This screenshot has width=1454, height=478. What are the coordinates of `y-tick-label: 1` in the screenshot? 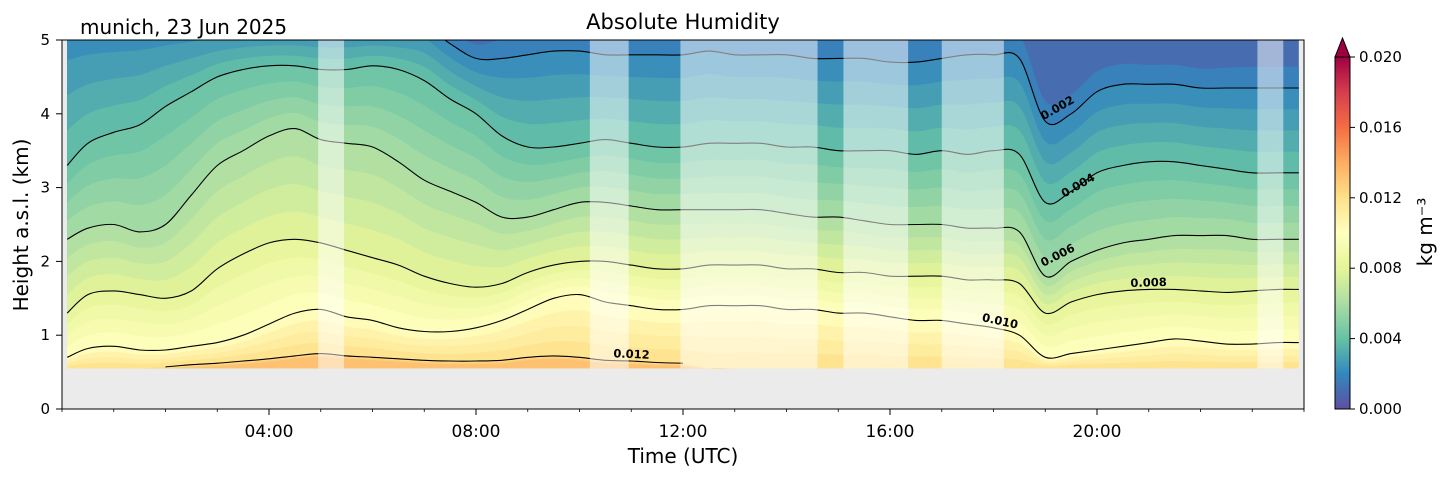 It's located at (45, 335).